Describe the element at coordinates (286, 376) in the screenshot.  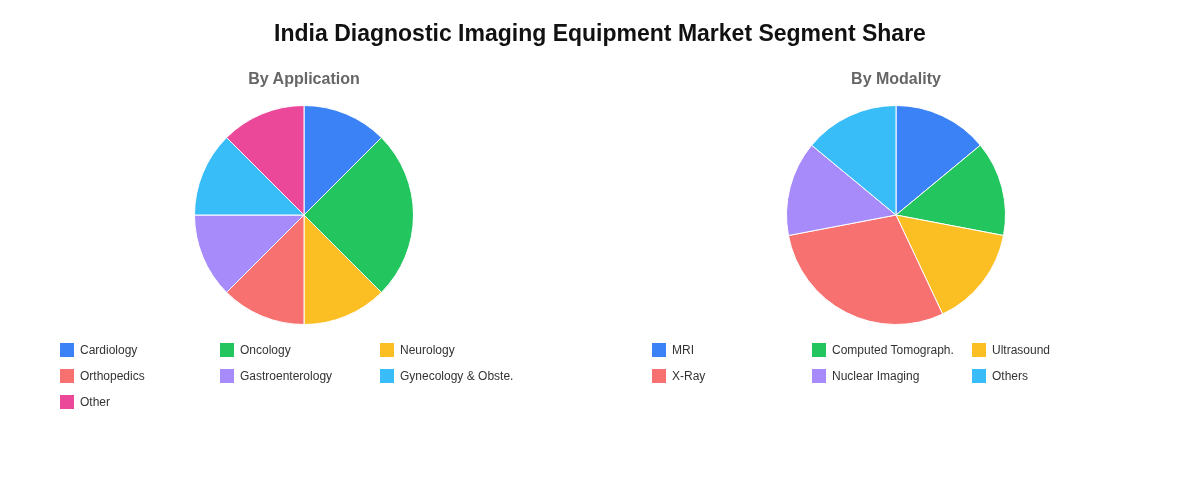
I see `legend-label: Gastroenterology` at that location.